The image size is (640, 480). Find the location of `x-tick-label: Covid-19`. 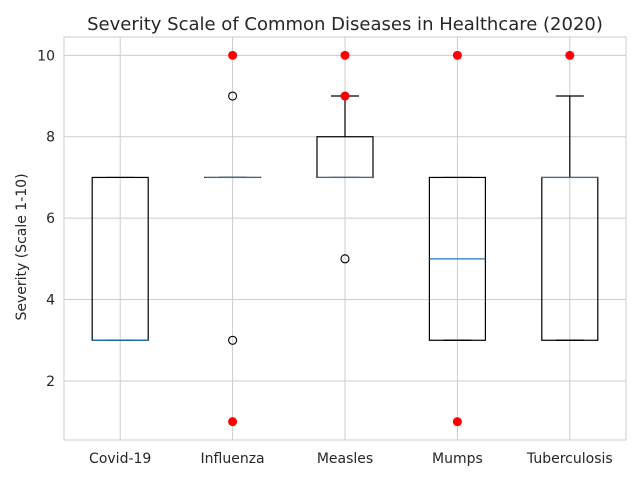

x-tick-label: Covid-19 is located at coordinates (120, 459).